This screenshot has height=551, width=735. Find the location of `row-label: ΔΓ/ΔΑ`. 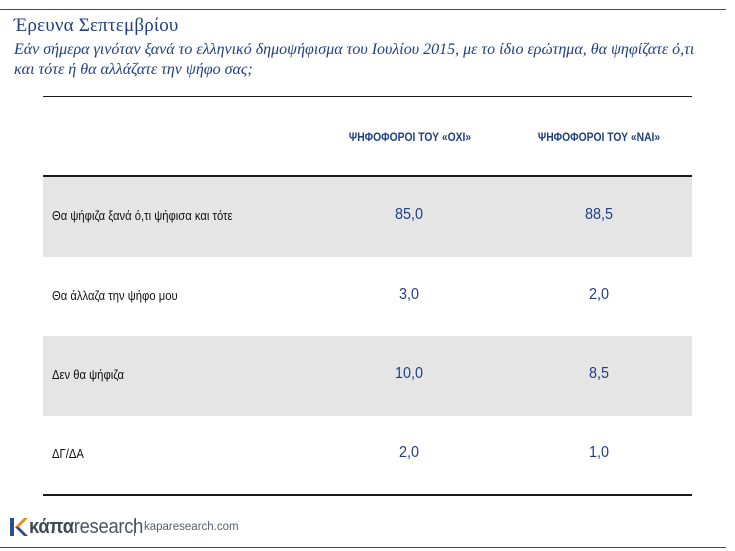

row-label: ΔΓ/ΔΑ is located at coordinates (68, 454).